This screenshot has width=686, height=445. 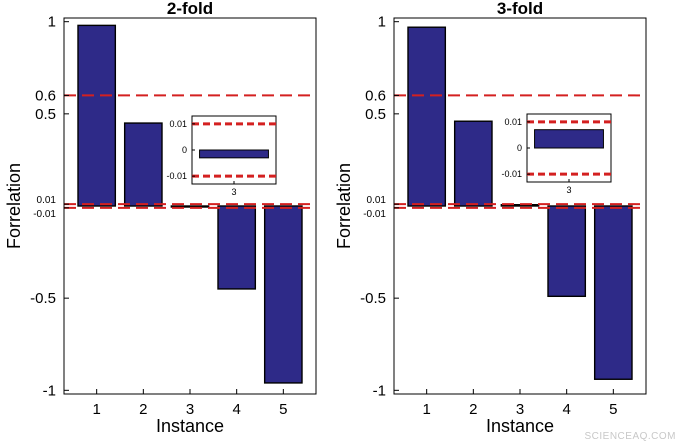 What do you see at coordinates (190, 9) in the screenshot?
I see `chart-title: 2-fold` at bounding box center [190, 9].